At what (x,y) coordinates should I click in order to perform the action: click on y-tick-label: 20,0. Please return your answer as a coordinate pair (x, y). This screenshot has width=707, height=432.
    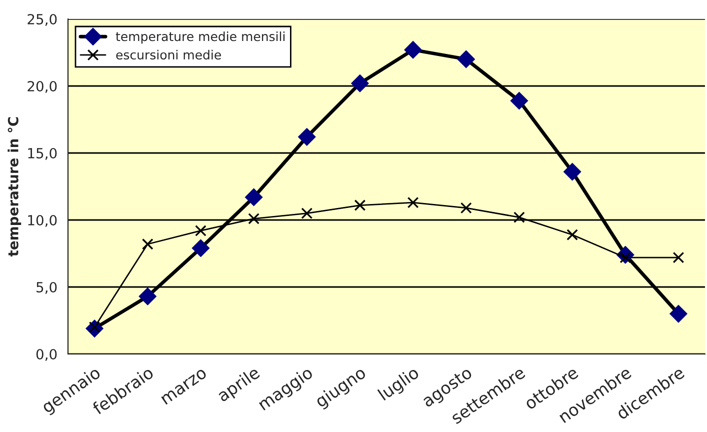
    Looking at the image, I should click on (42, 86).